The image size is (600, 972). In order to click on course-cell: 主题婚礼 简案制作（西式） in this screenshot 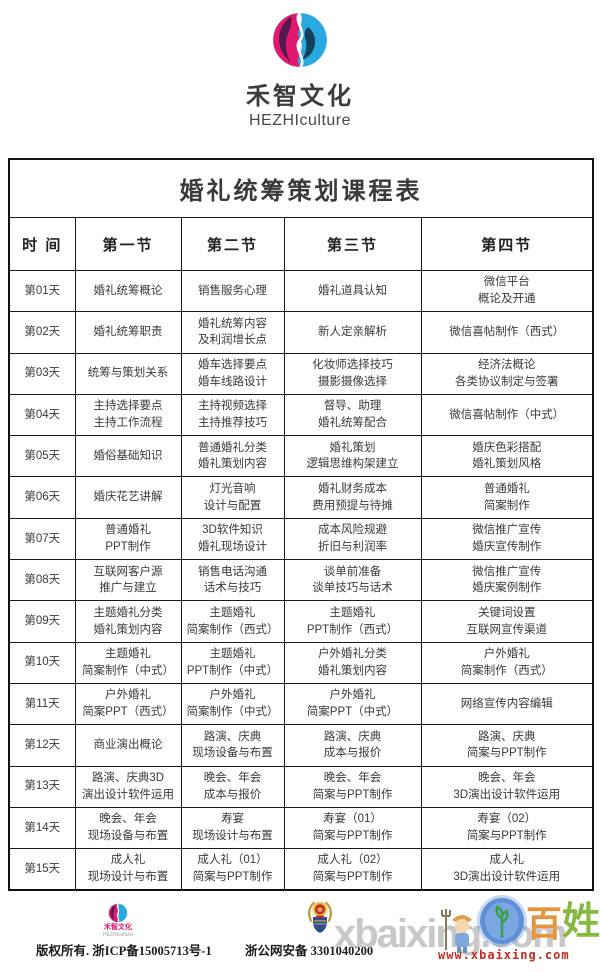, I will do `click(232, 621)`.